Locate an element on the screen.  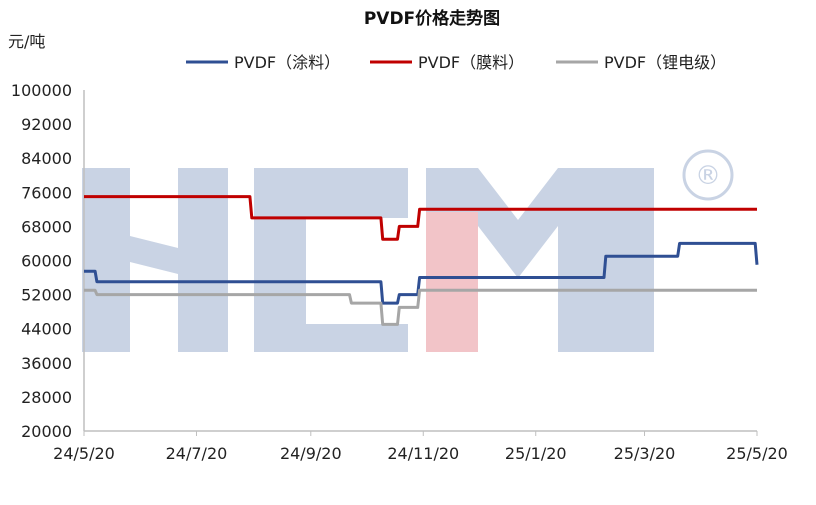
y-tick-label: 52000 is located at coordinates (46, 295).